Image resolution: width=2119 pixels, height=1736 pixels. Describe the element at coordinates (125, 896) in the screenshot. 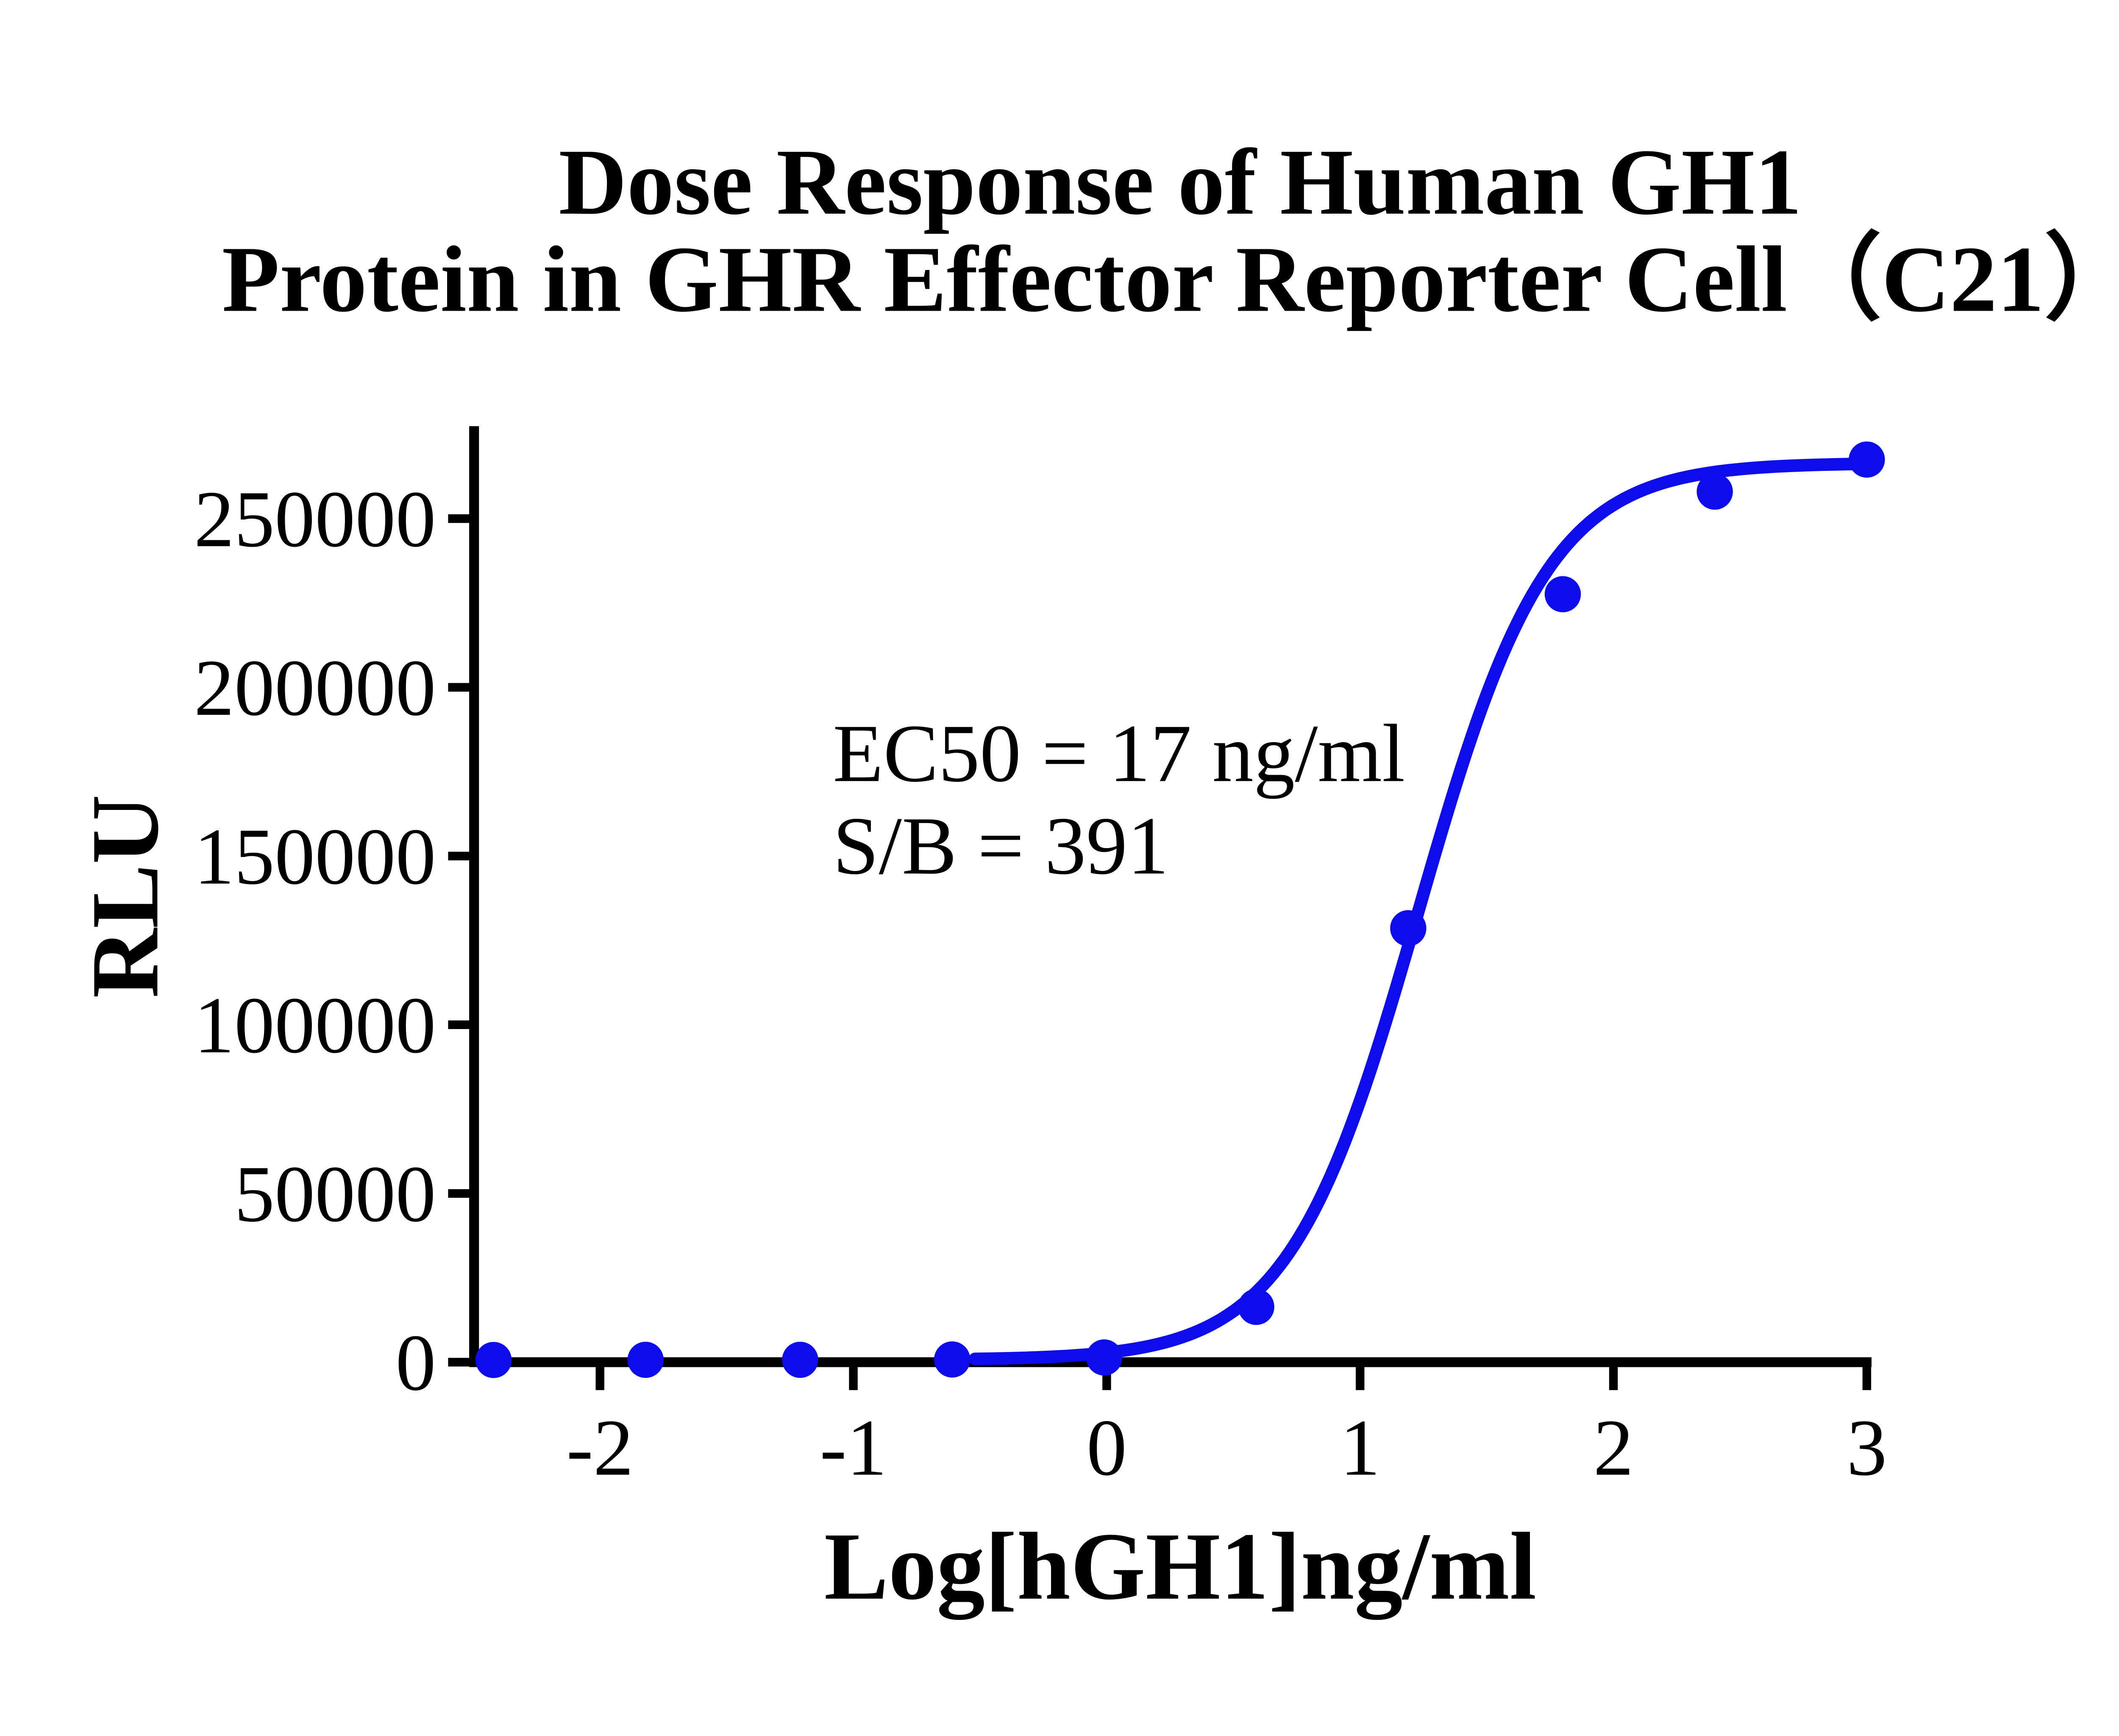

I see `y-axis-title: RLU` at that location.